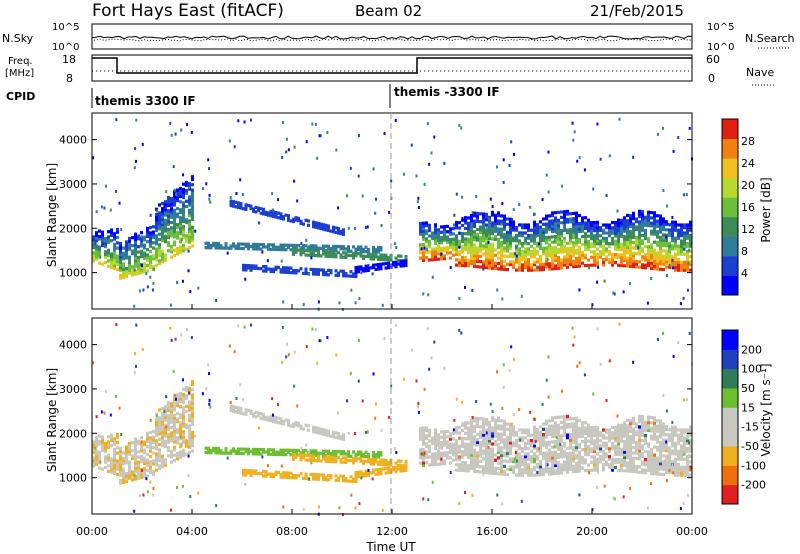  What do you see at coordinates (188, 11) in the screenshot?
I see `plot-title: Fort Hays East (fitACF)` at bounding box center [188, 11].